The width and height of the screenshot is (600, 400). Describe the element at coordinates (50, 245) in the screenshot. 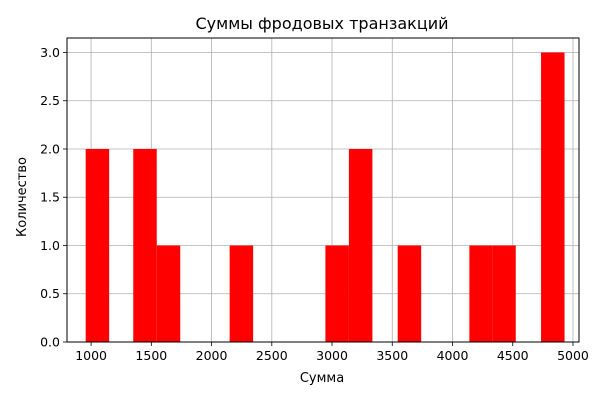

I see `y-tick-label-2: 1.0` at that location.